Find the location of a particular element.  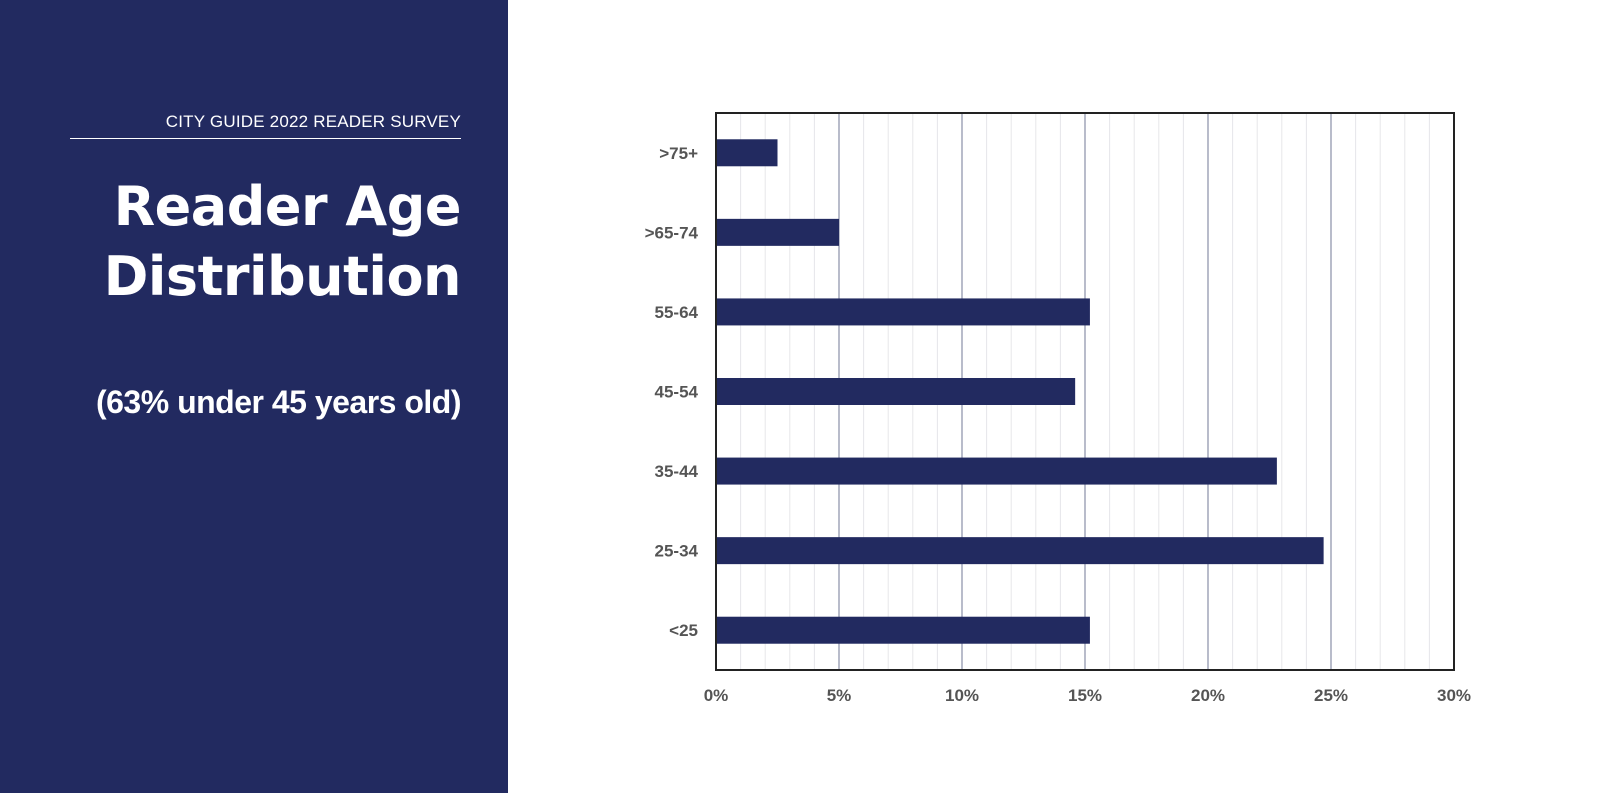

title-line-1: Reader Age is located at coordinates (287, 206).